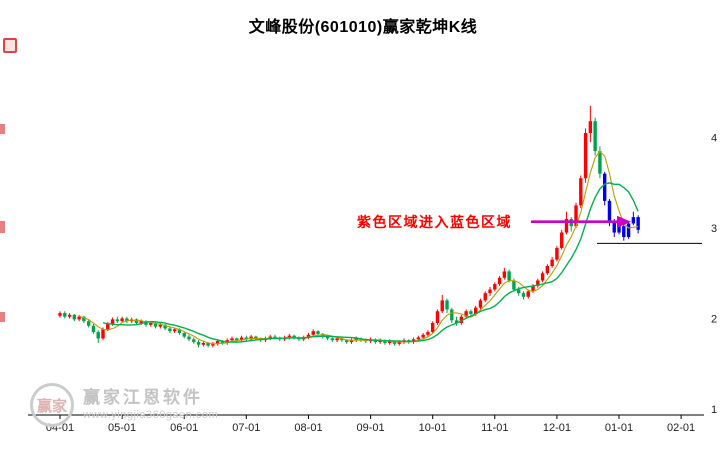  I want to click on x-axis-label: 11-01, so click(494, 428).